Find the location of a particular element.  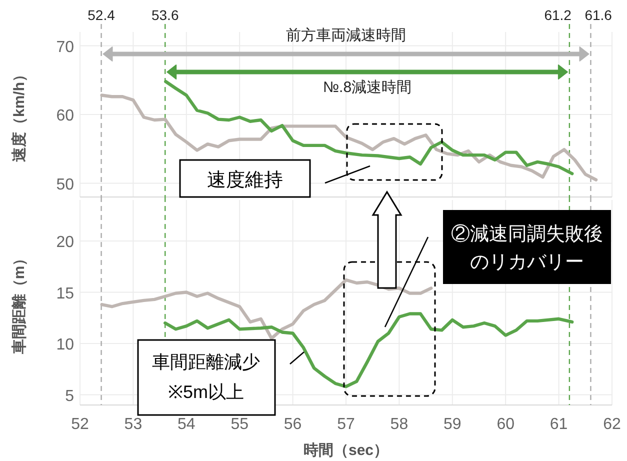

x-tick-label: 53 is located at coordinates (133, 424).